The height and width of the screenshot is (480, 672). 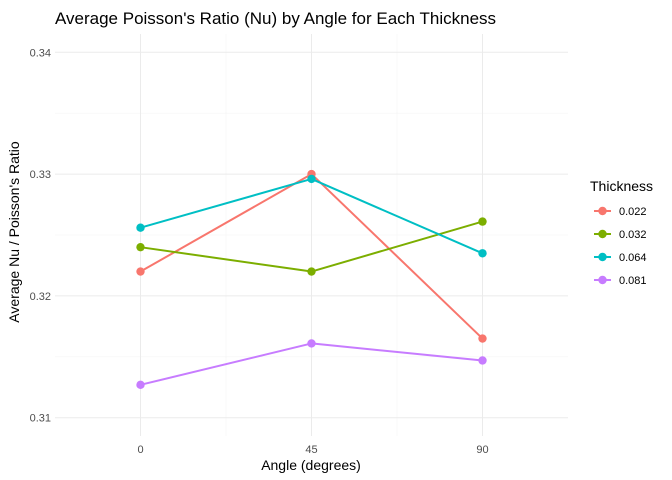 I want to click on legend-label: 0.081, so click(x=633, y=281).